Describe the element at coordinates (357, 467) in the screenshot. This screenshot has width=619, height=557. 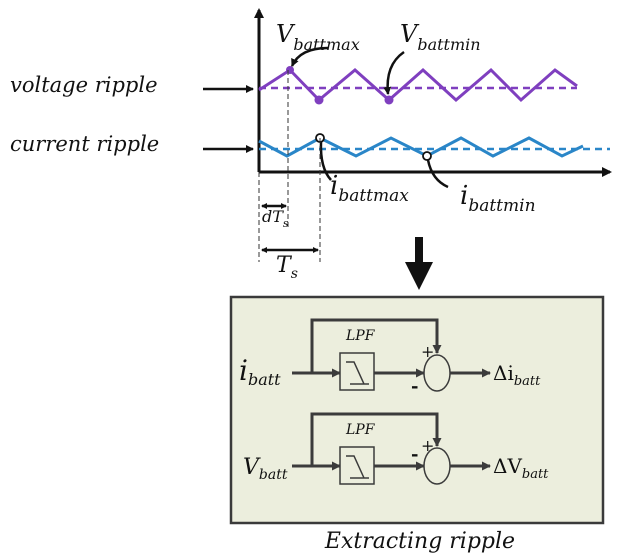
I see `lpf-icon-voltage` at that location.